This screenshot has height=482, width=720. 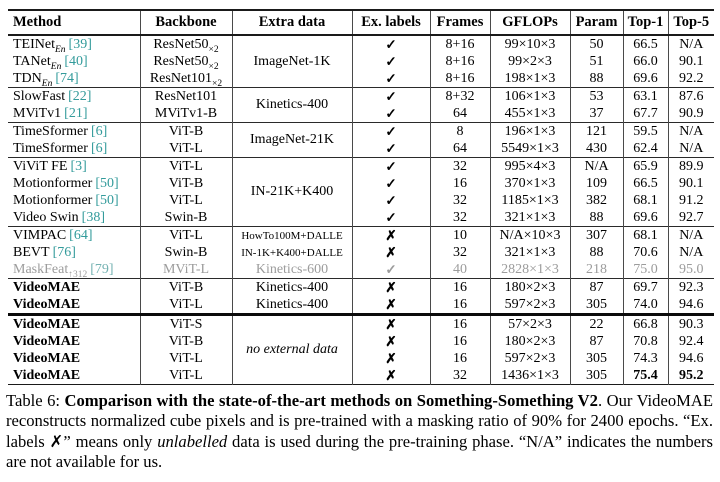 I want to click on col-header-param: Param, so click(x=596, y=23).